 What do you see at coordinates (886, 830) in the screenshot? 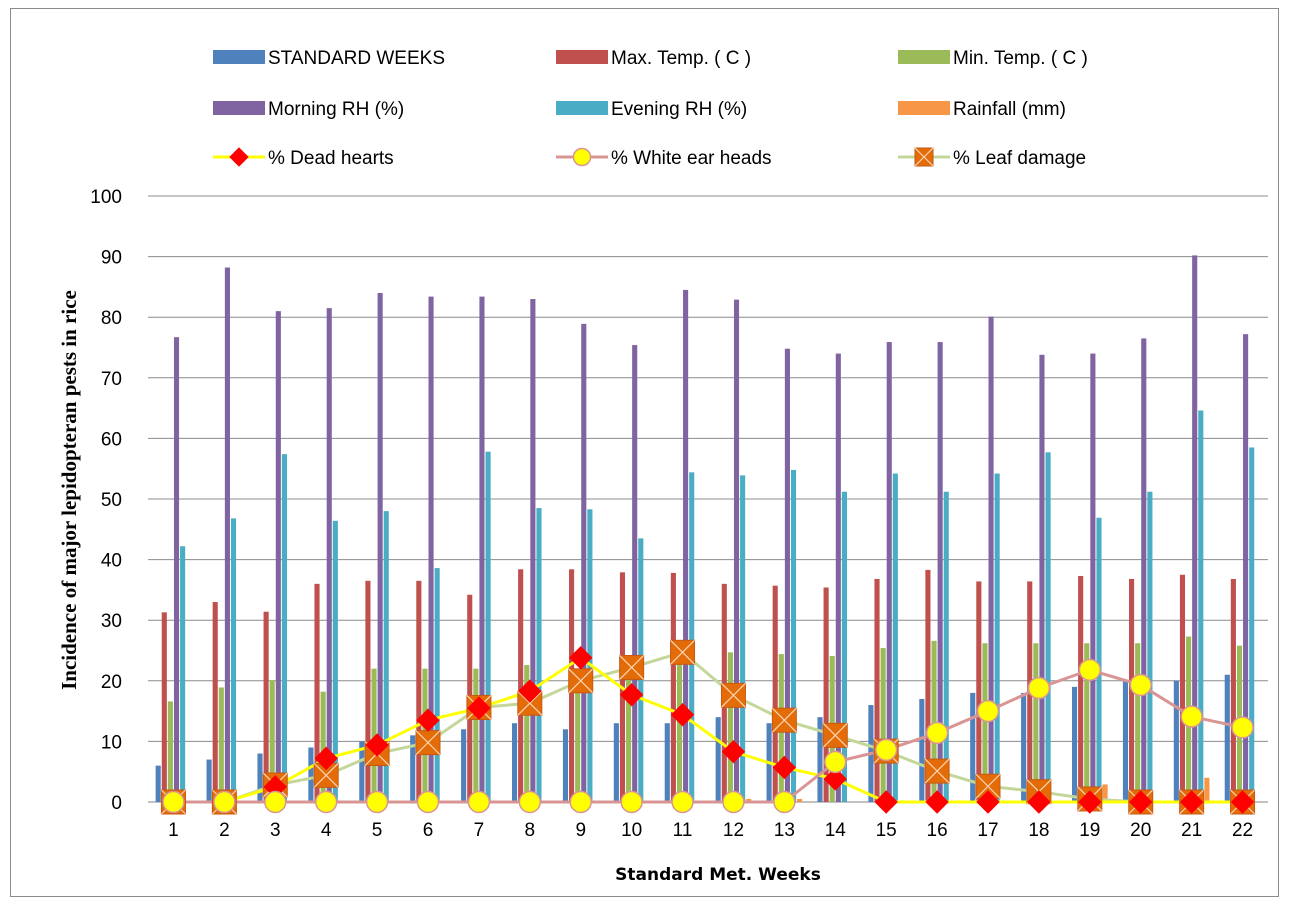
I see `x-tick-label: 15` at bounding box center [886, 830].